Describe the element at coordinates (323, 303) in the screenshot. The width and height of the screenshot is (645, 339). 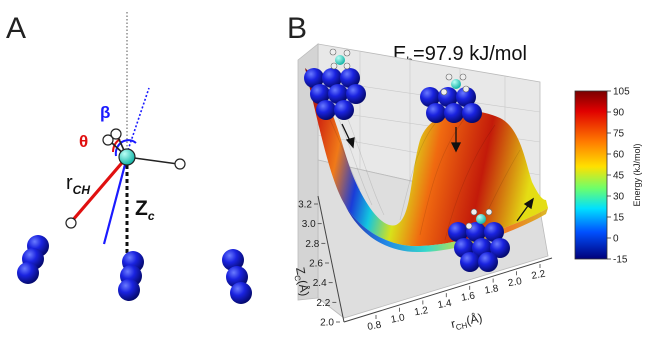
I see `zc-tick-label: 2.2` at that location.